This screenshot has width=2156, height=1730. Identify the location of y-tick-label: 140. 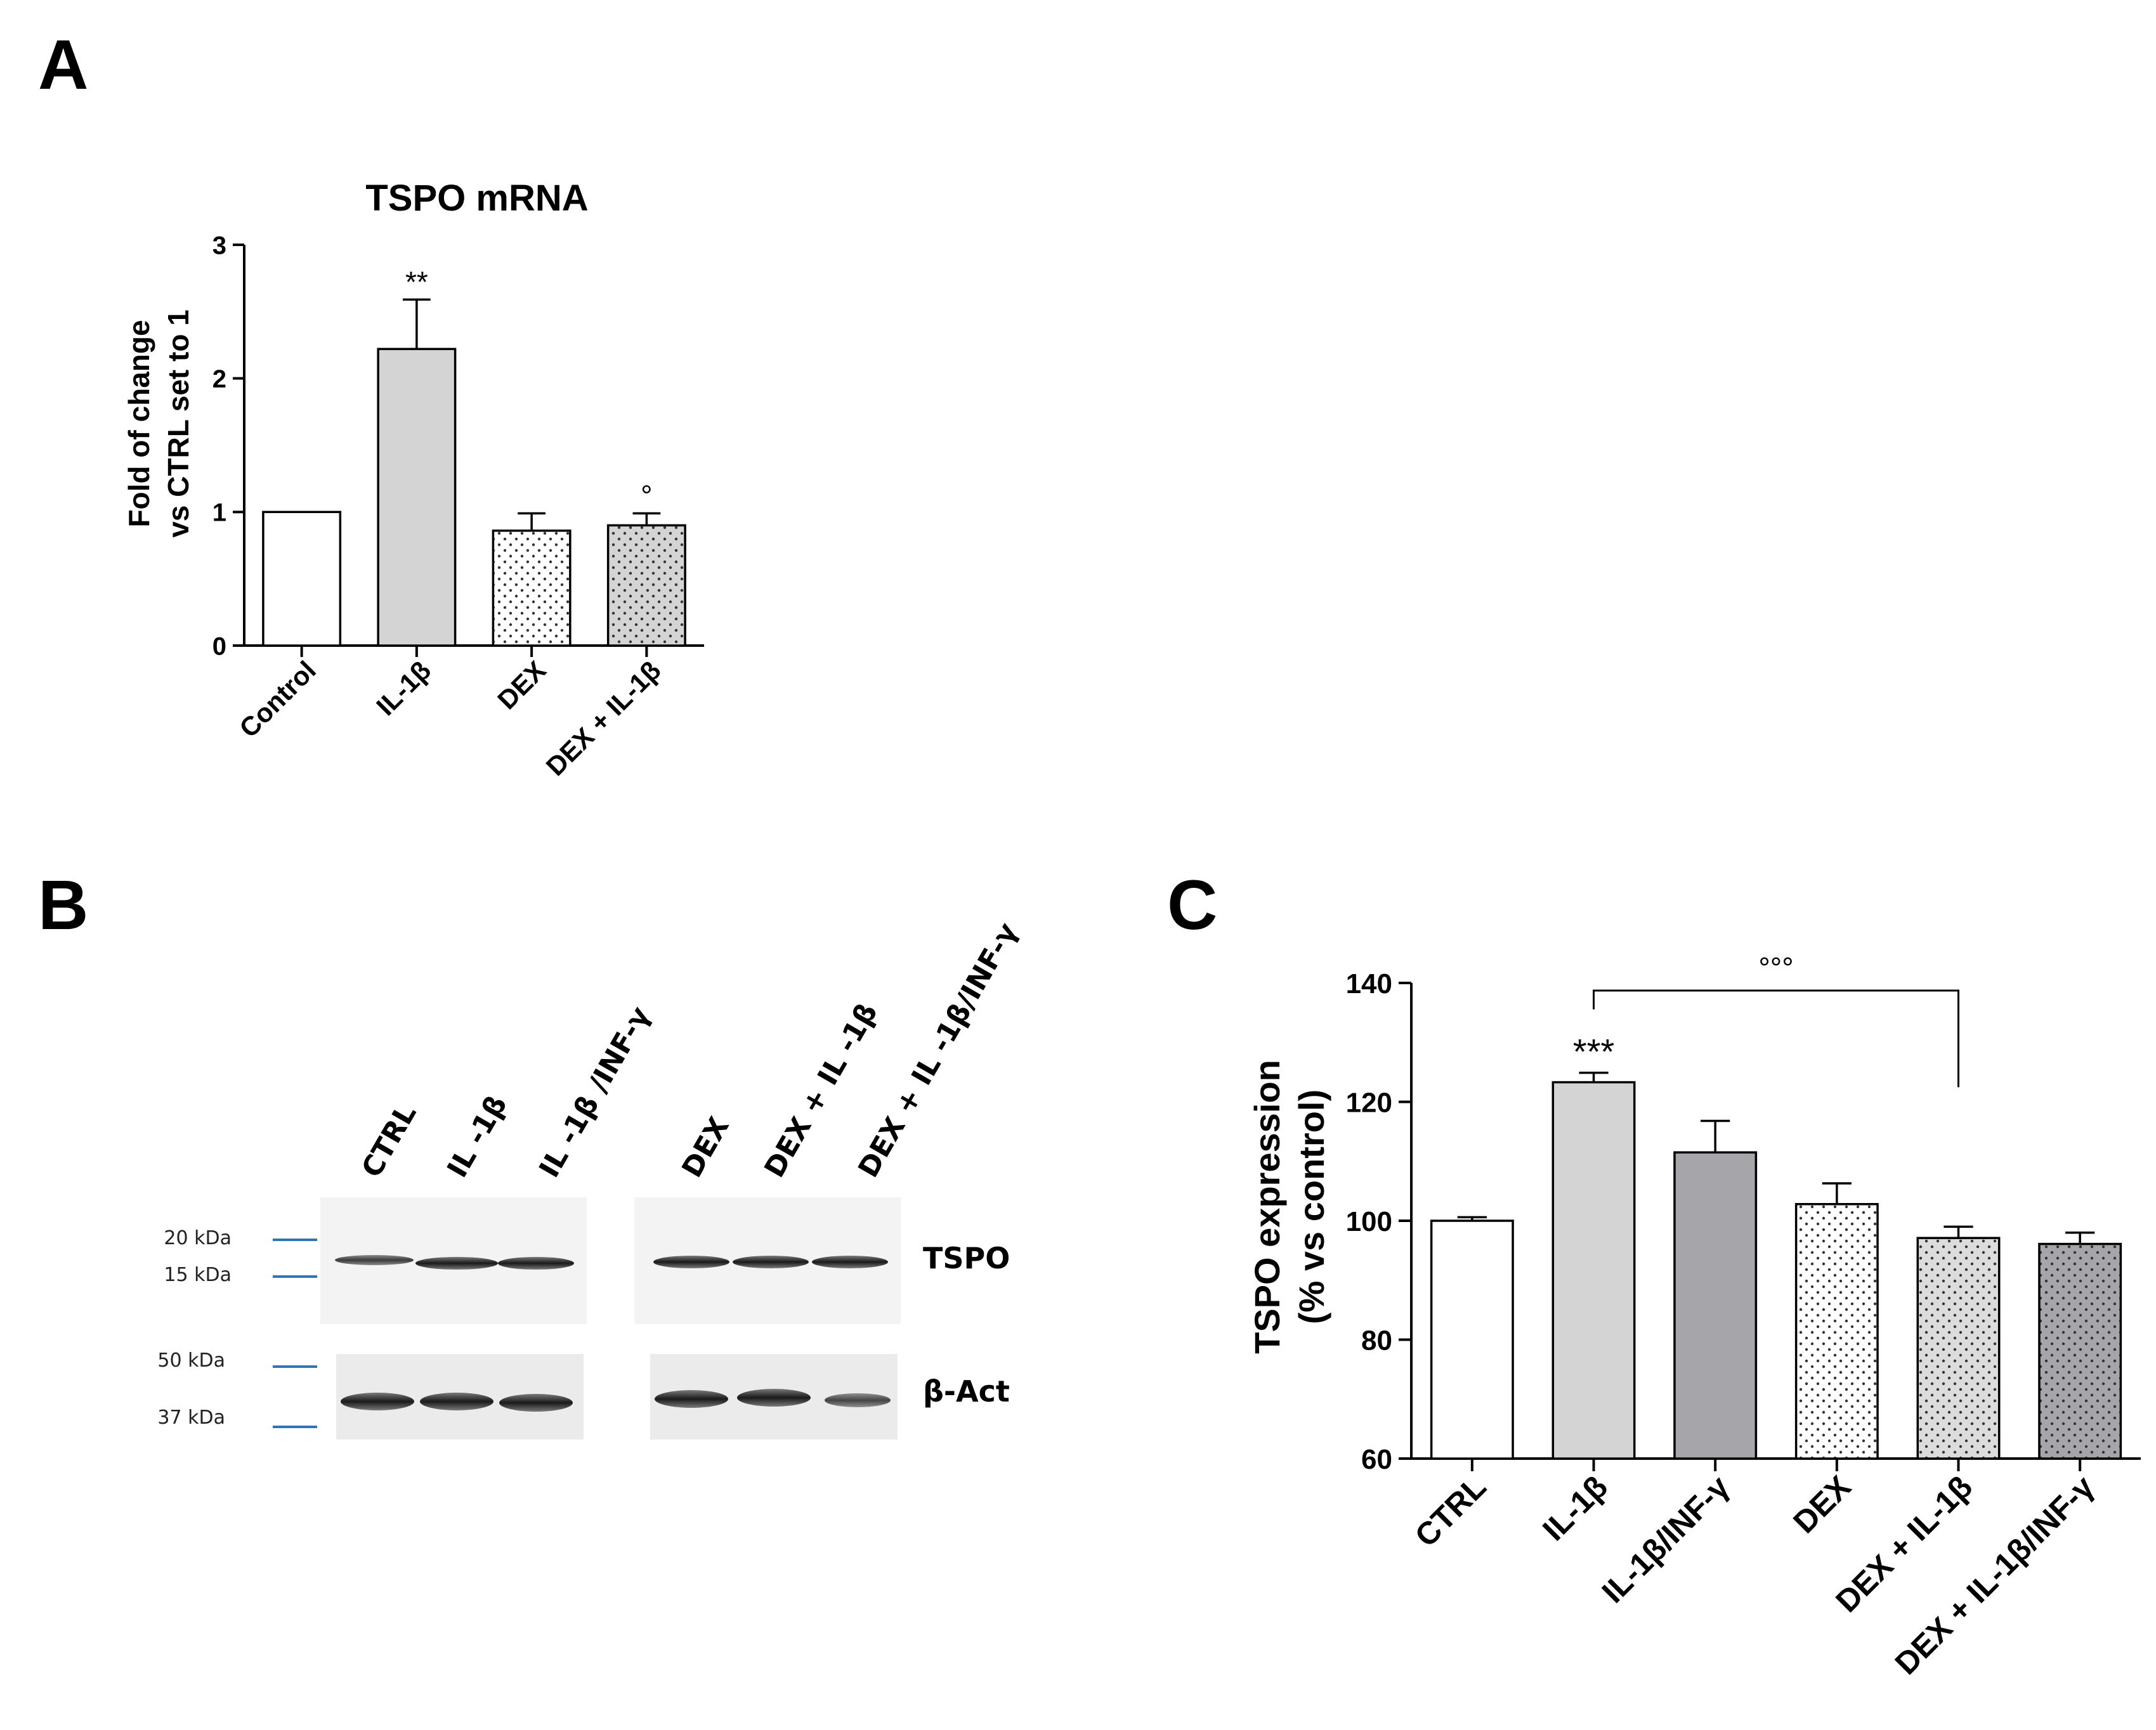
(1369, 983).